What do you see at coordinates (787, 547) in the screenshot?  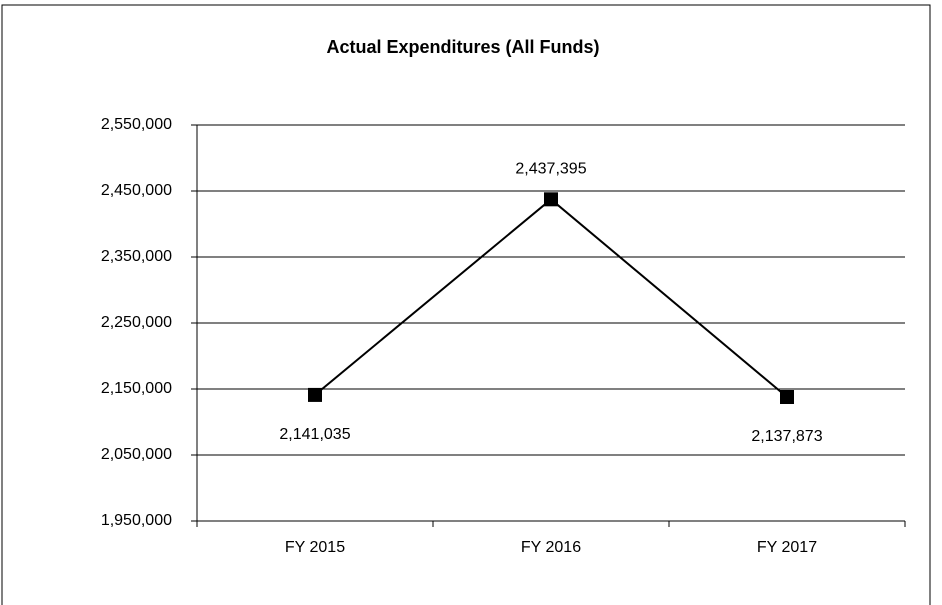 I see `x-tick-label: FY 2017` at bounding box center [787, 547].